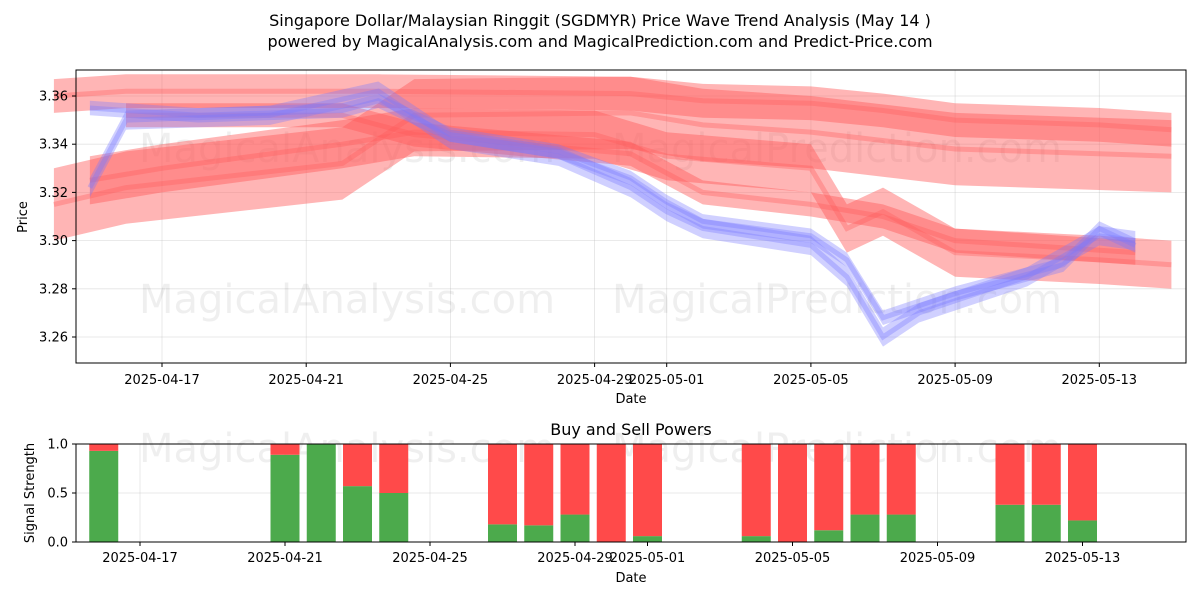  I want to click on price-xtick-label: 2025-05-05, so click(811, 380).